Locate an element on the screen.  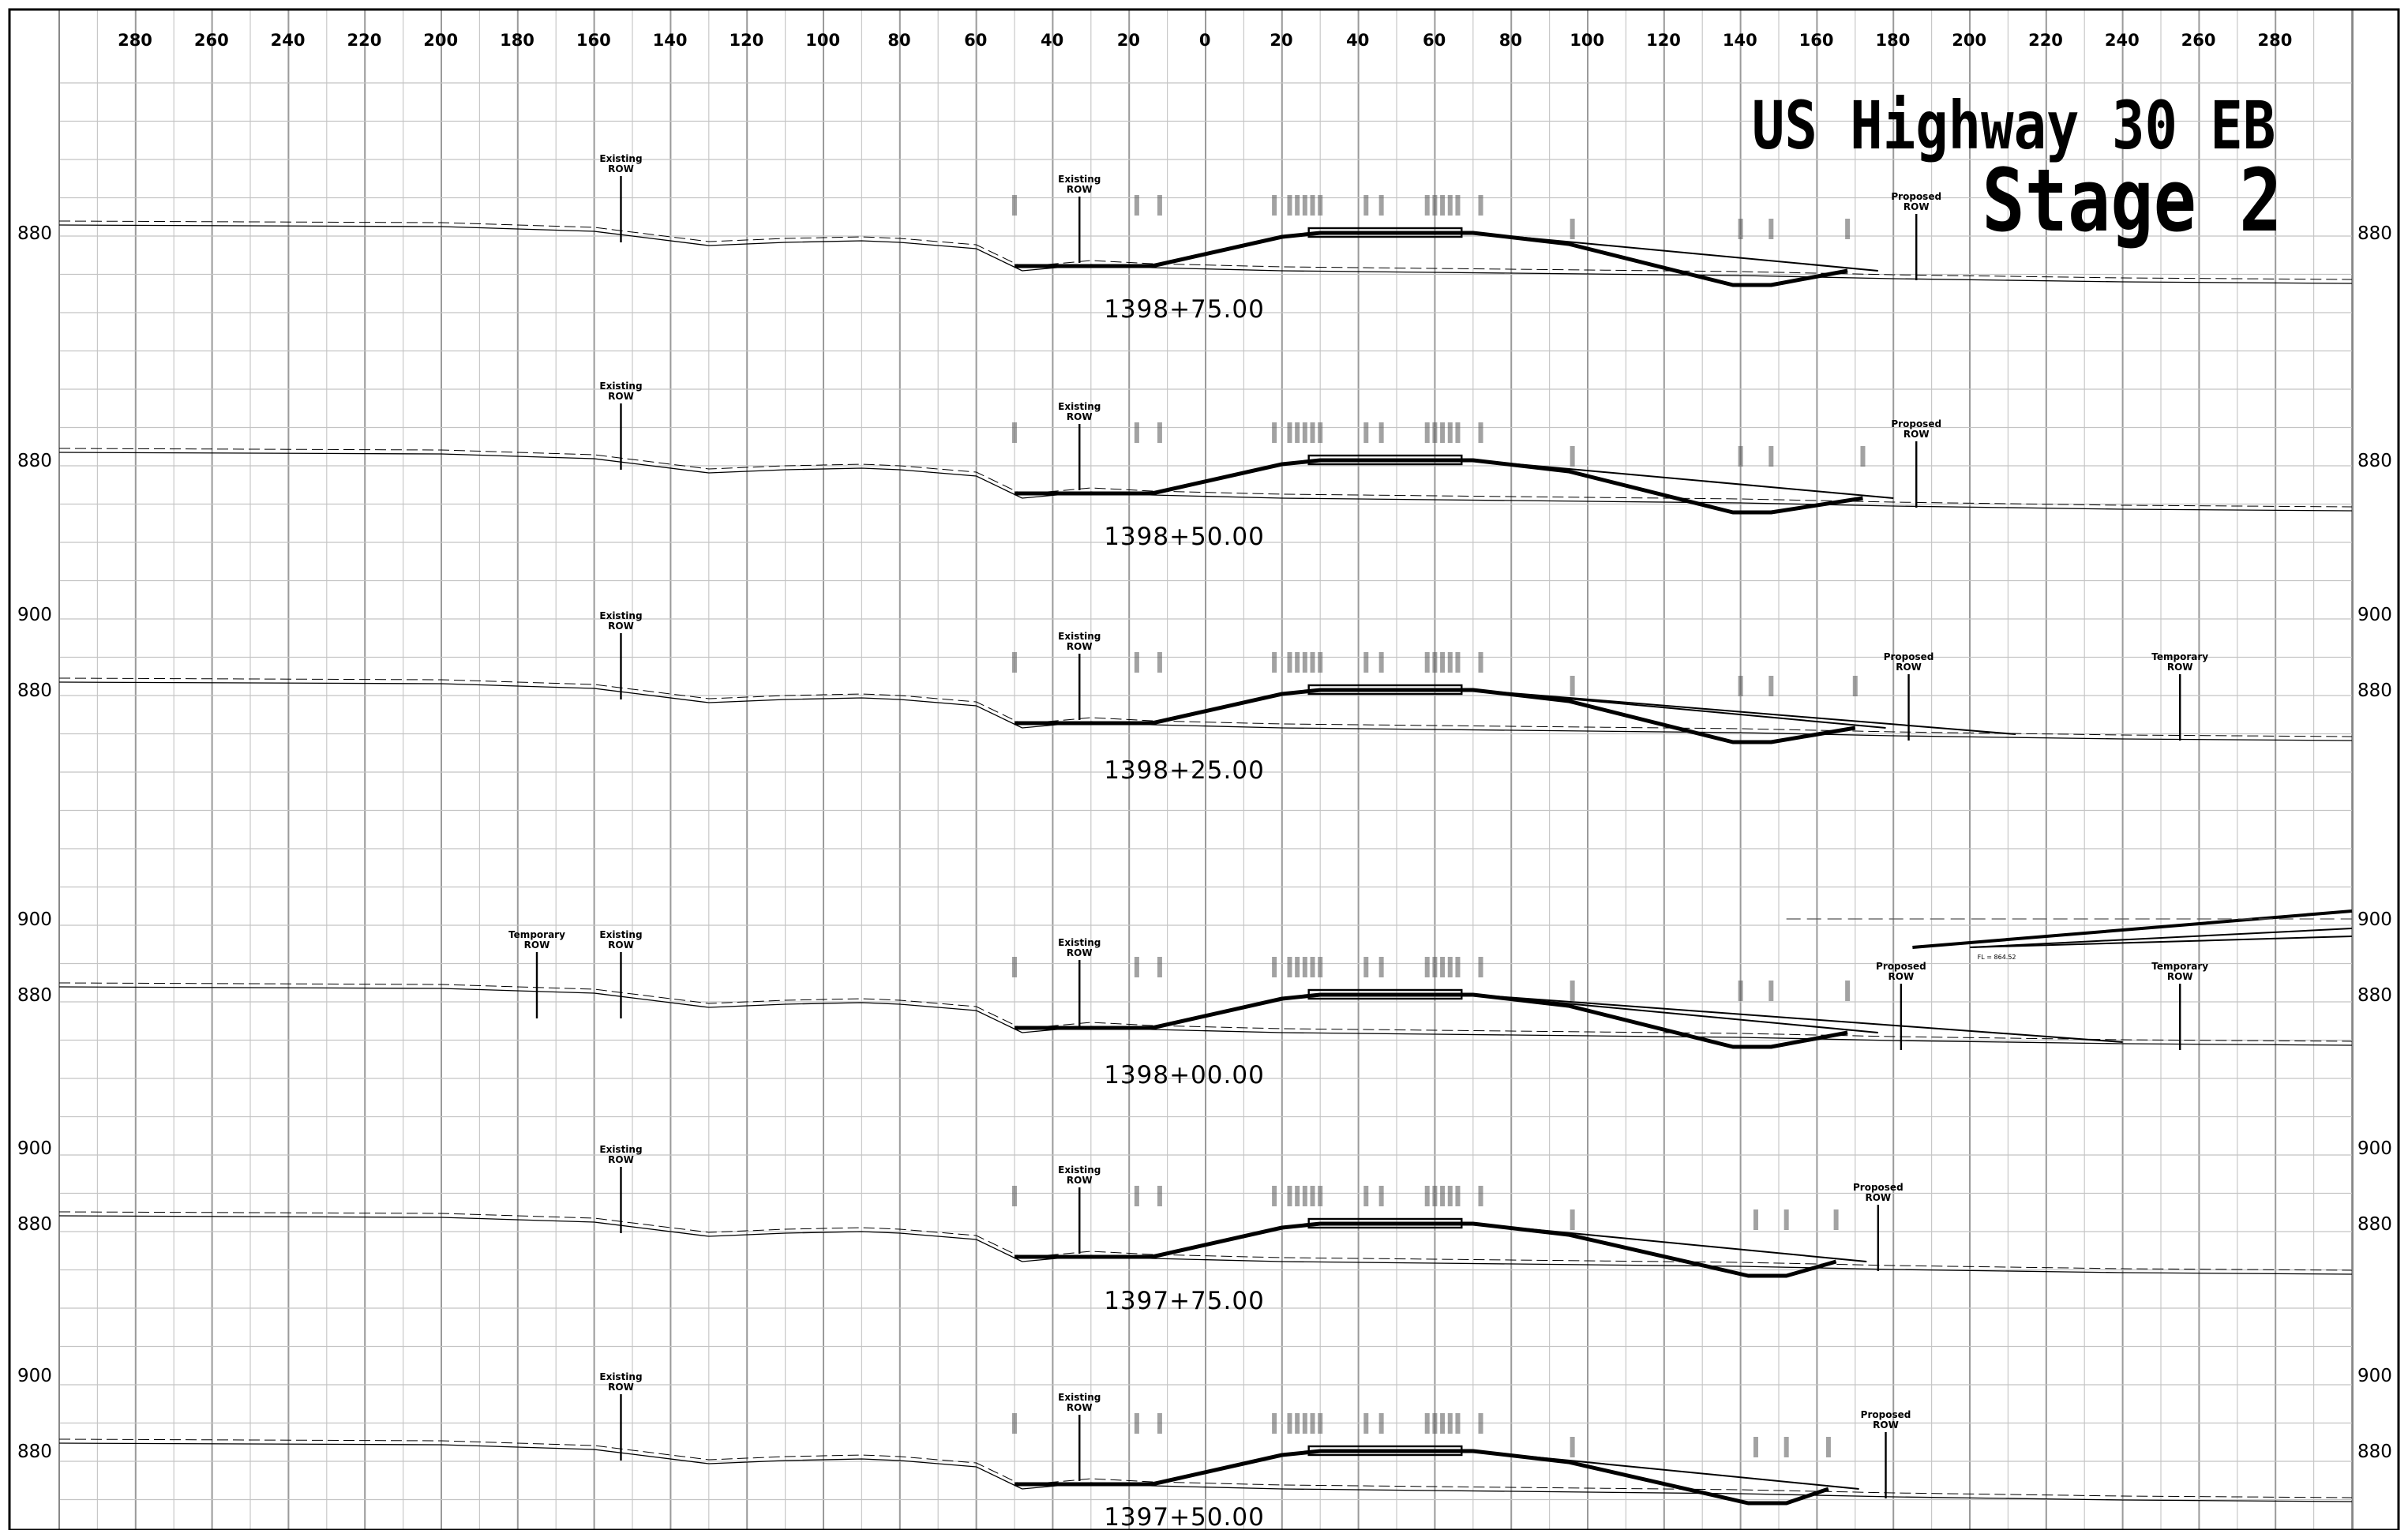
offset-tick-label: 60 is located at coordinates (975, 40).